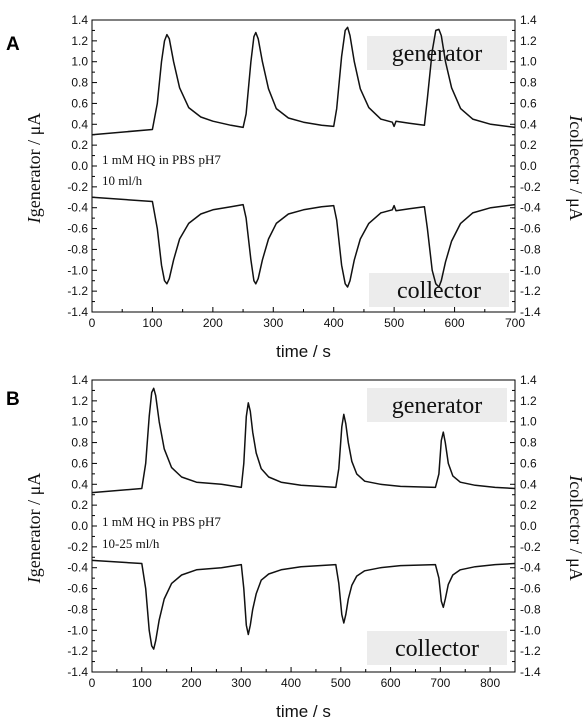  Describe the element at coordinates (161, 159) in the screenshot. I see `annotation: 1 mM HQ in PBS pH7` at that location.